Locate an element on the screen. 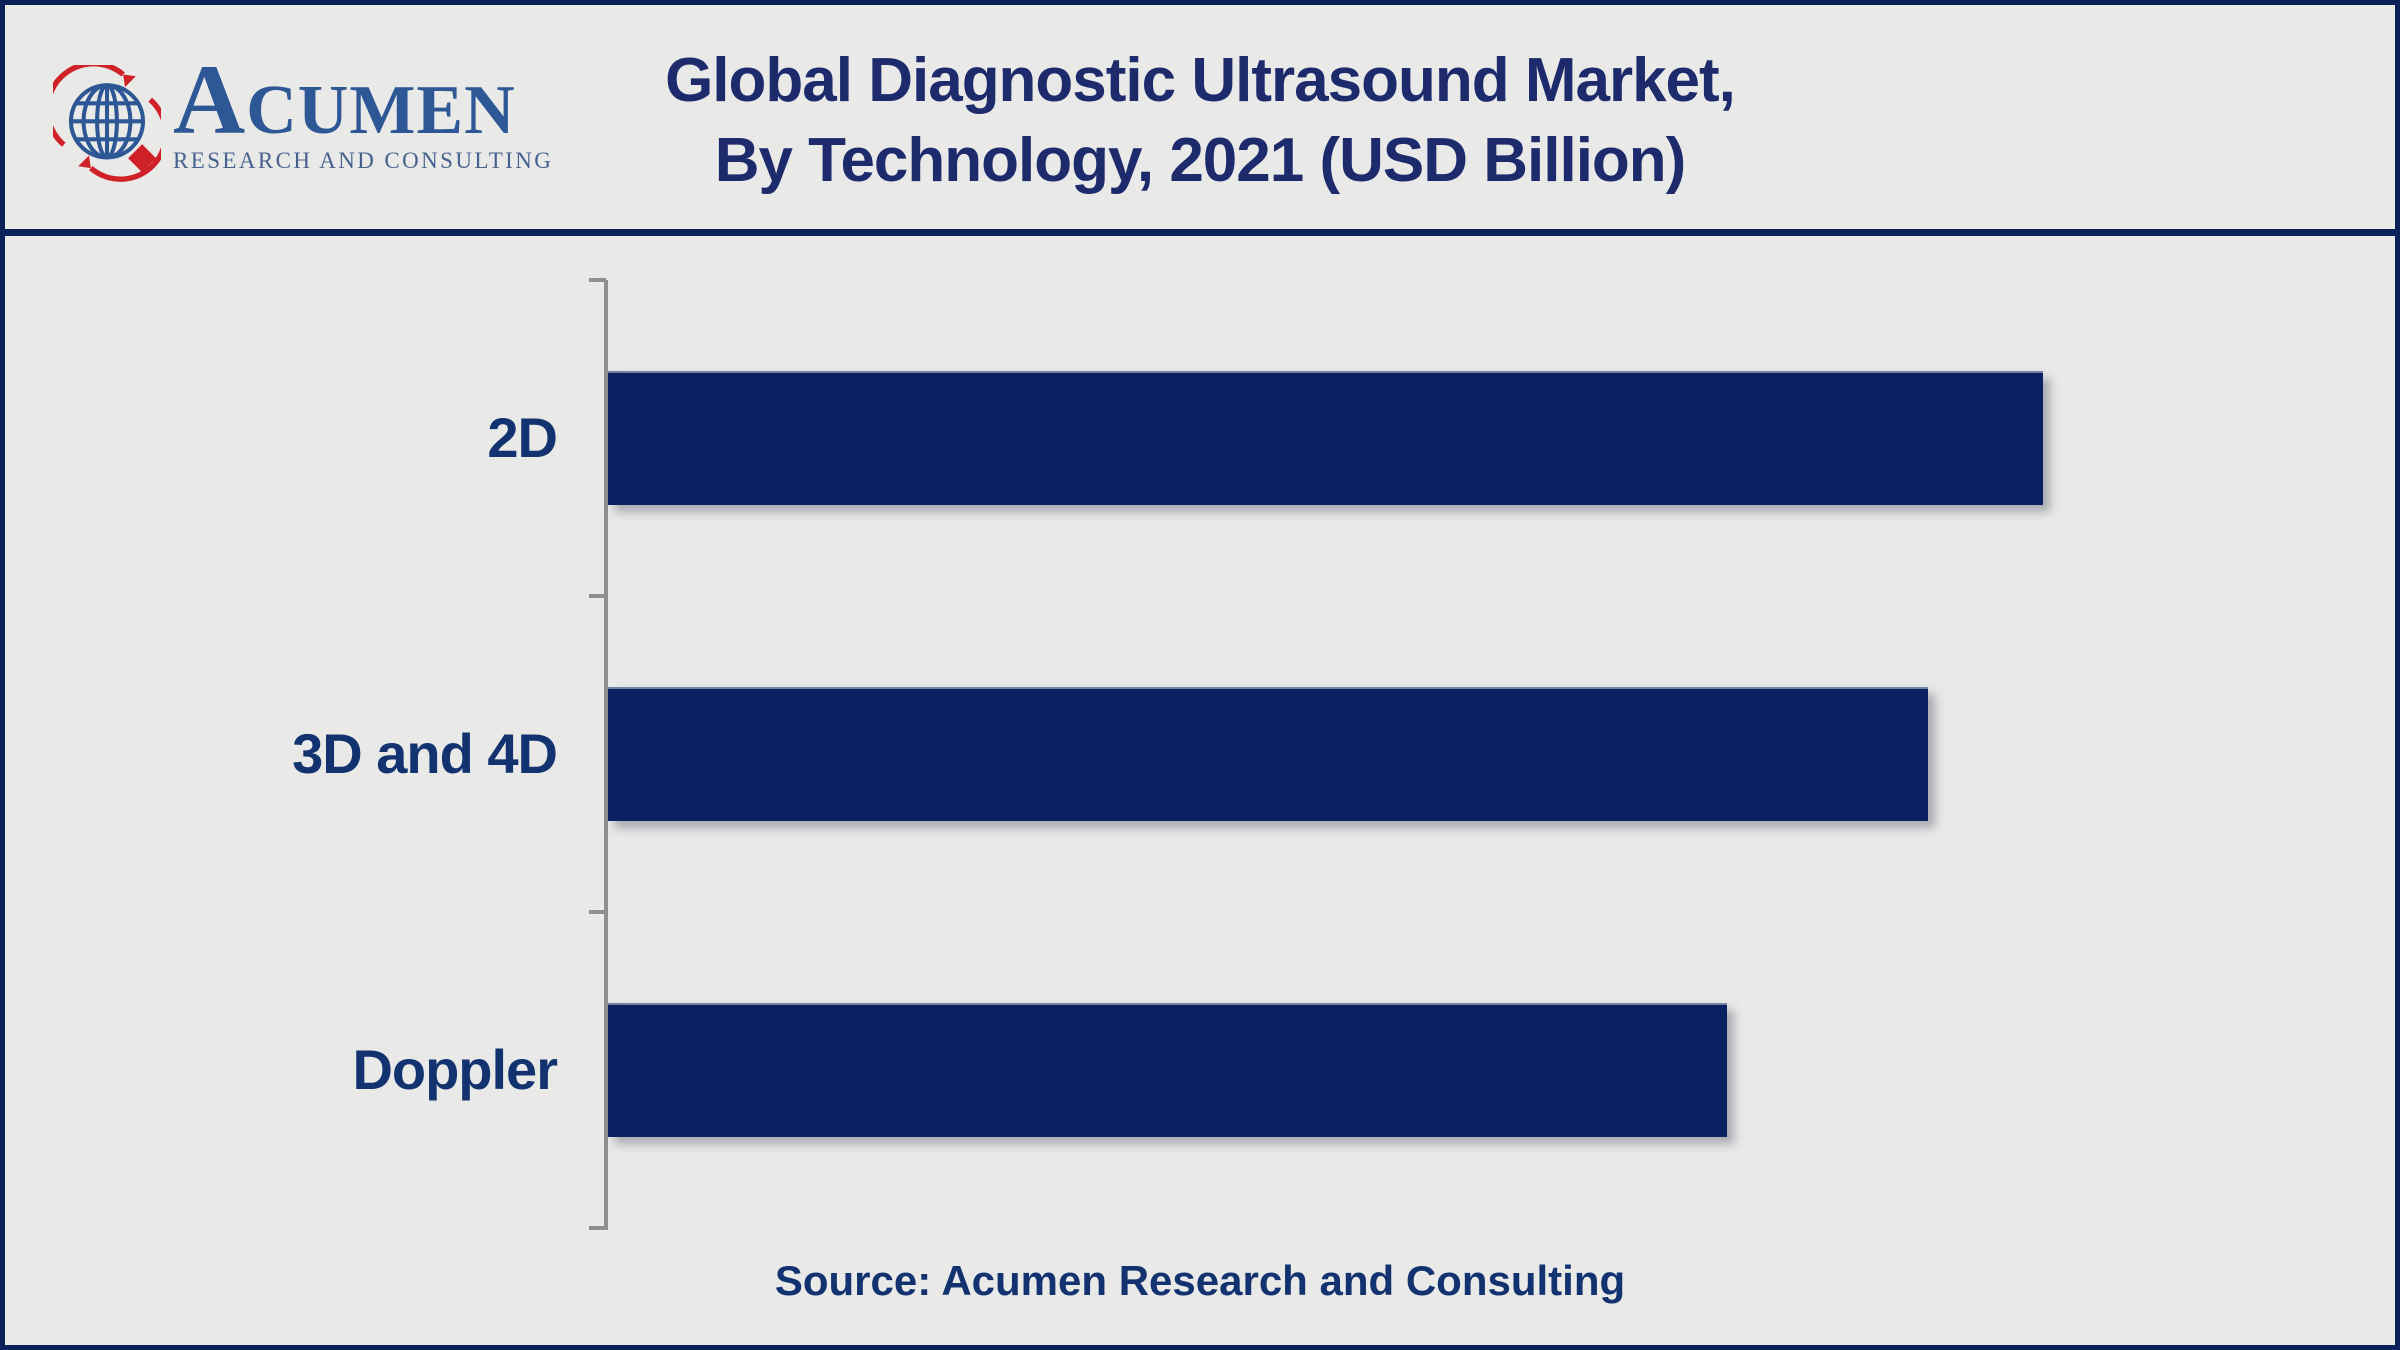  y-axis-line is located at coordinates (606, 755).